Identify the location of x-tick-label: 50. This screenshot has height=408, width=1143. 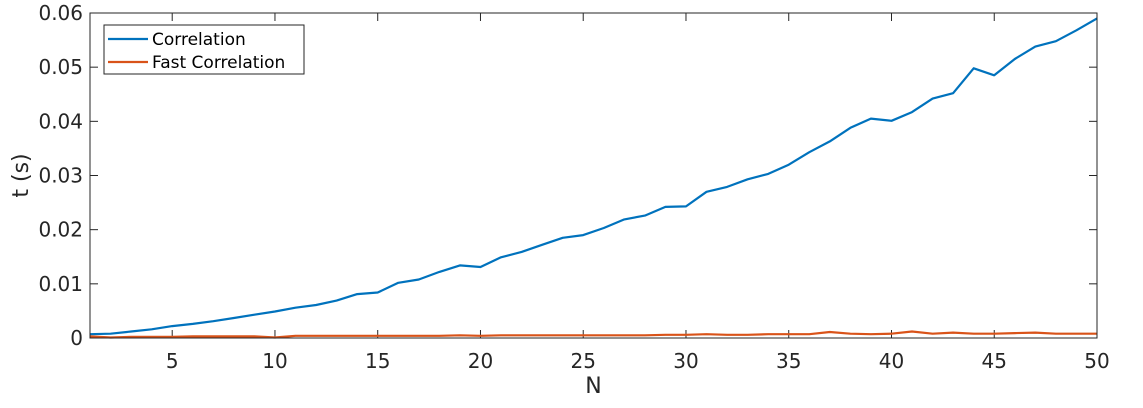
(1096, 361).